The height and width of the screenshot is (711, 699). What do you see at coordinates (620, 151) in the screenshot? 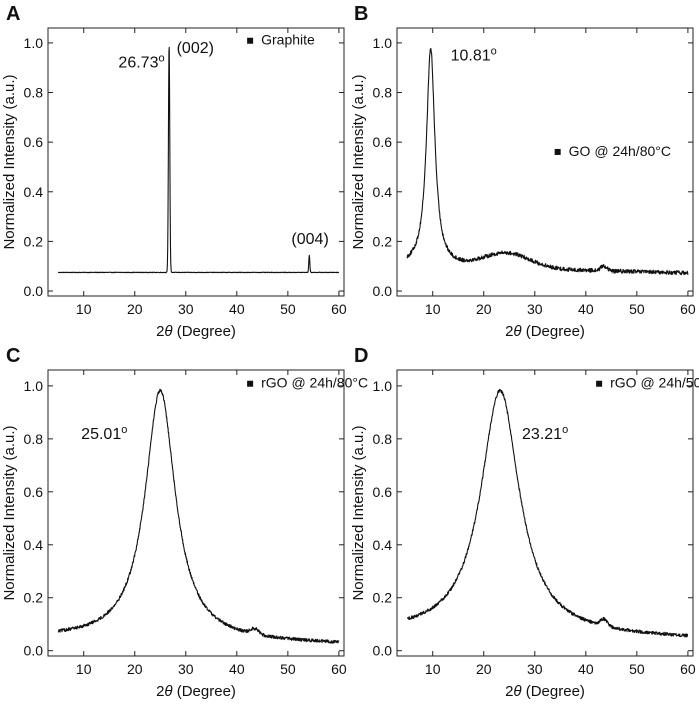
I see `legend-label: GO @ 24h/80°C` at bounding box center [620, 151].